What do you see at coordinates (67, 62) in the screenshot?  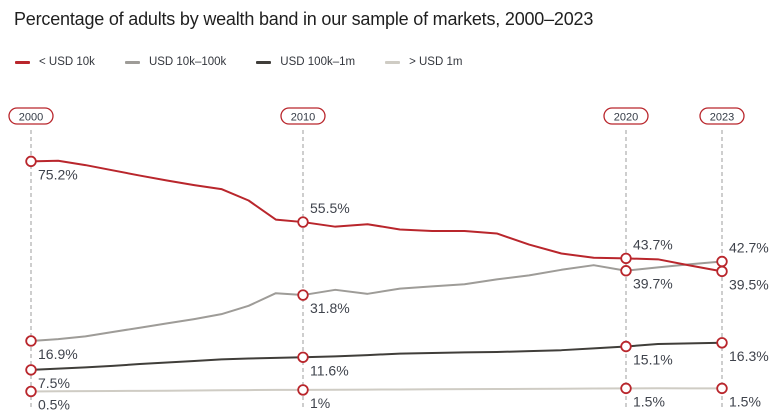 I see `legend-label: < USD 10k` at bounding box center [67, 62].